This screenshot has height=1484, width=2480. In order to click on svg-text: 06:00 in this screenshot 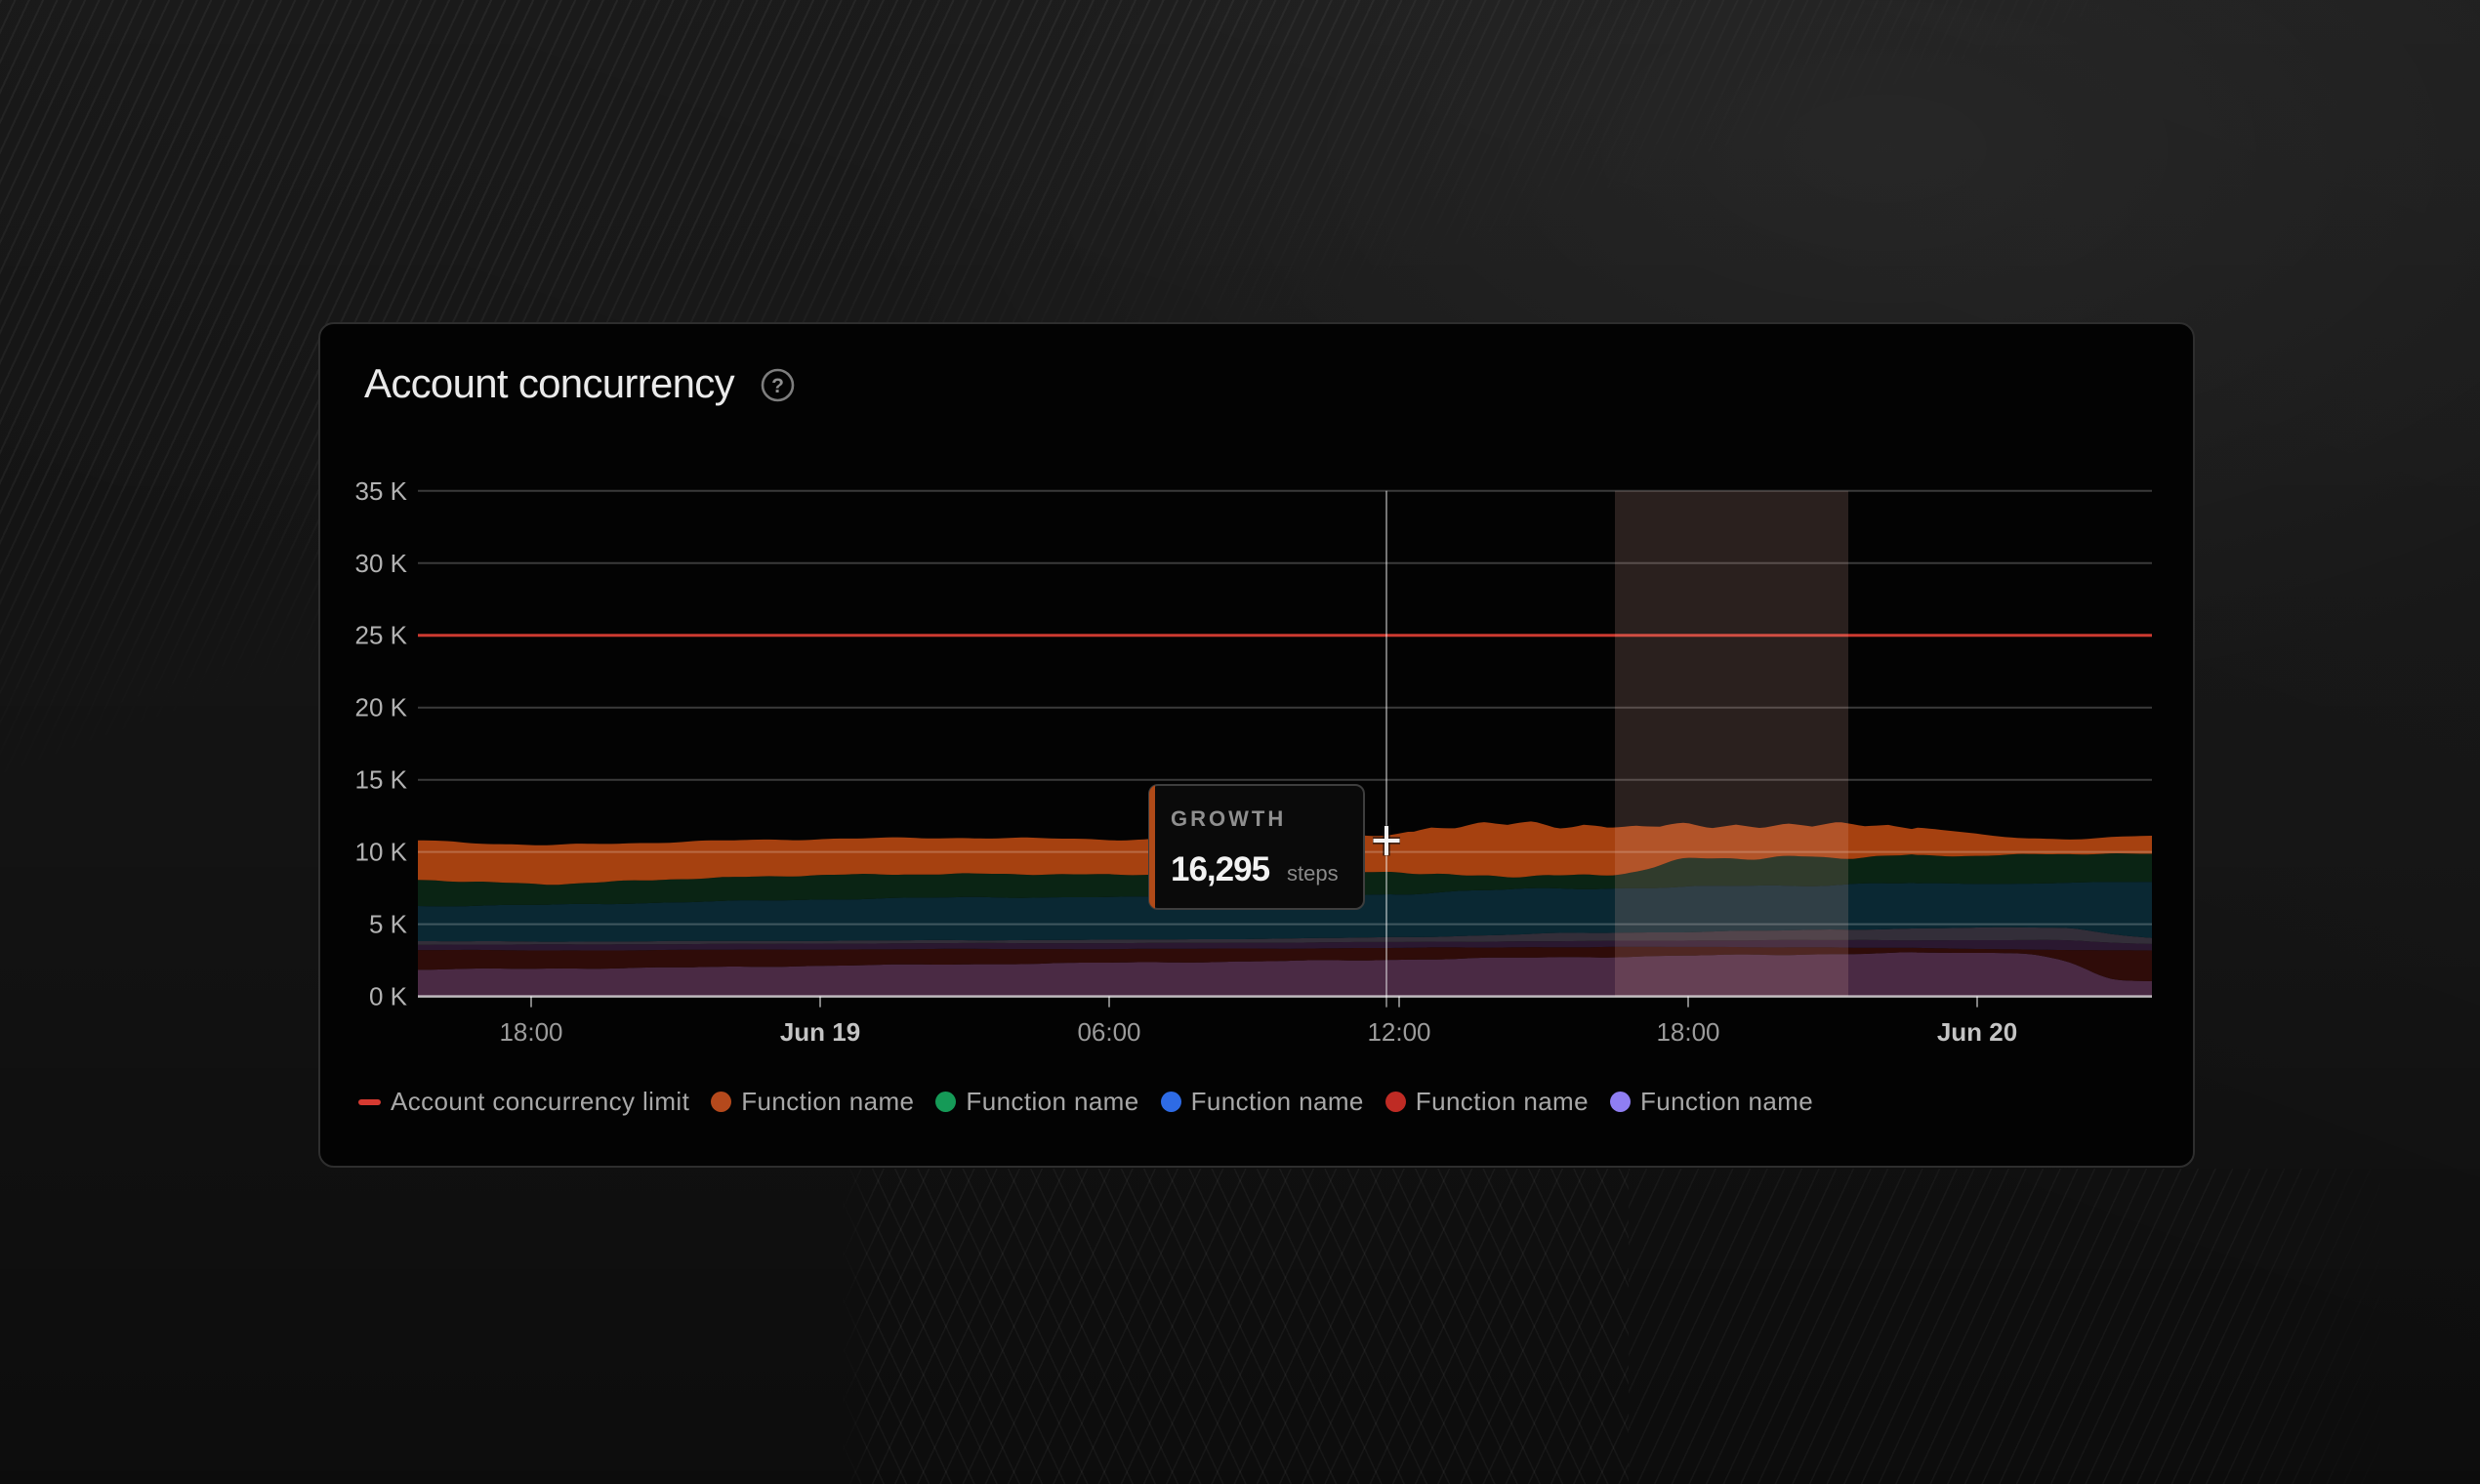, I will do `click(1108, 1032)`.